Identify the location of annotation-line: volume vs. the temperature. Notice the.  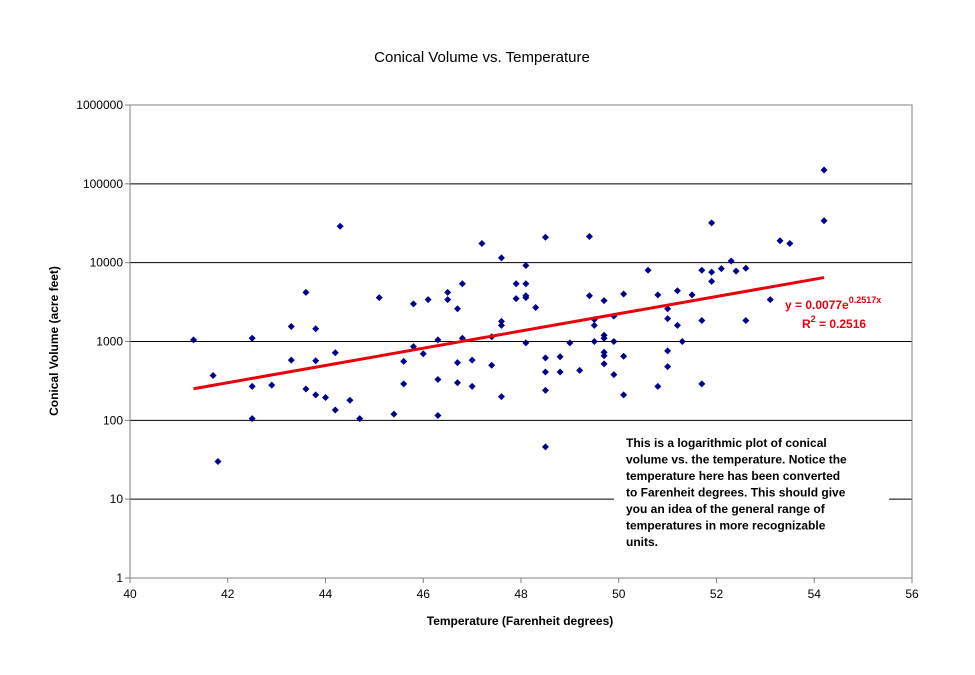
(736, 460).